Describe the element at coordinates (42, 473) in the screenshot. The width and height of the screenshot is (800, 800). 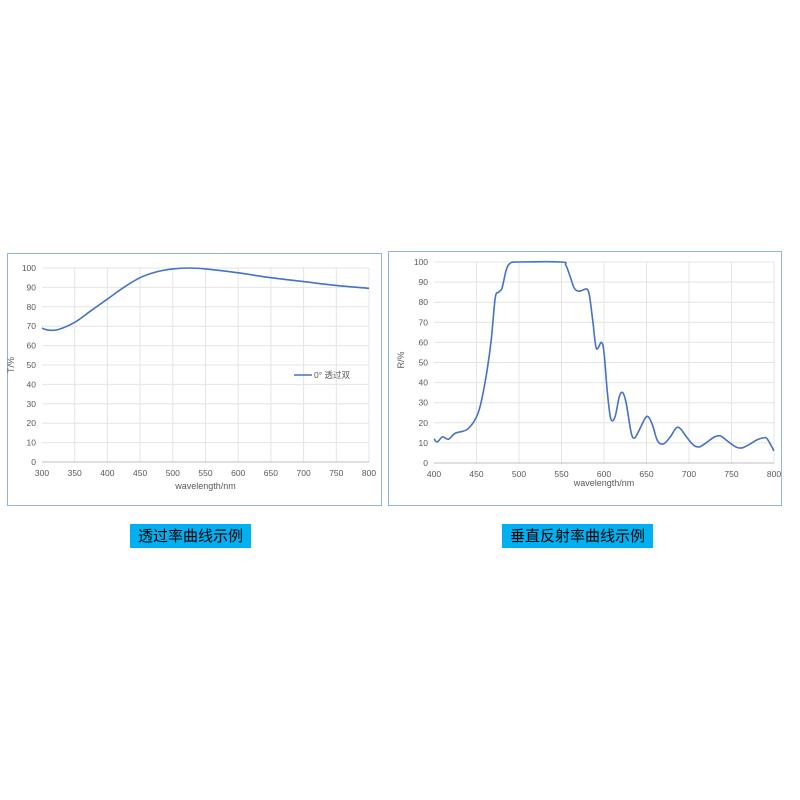
I see `x-tick-label: 300` at that location.